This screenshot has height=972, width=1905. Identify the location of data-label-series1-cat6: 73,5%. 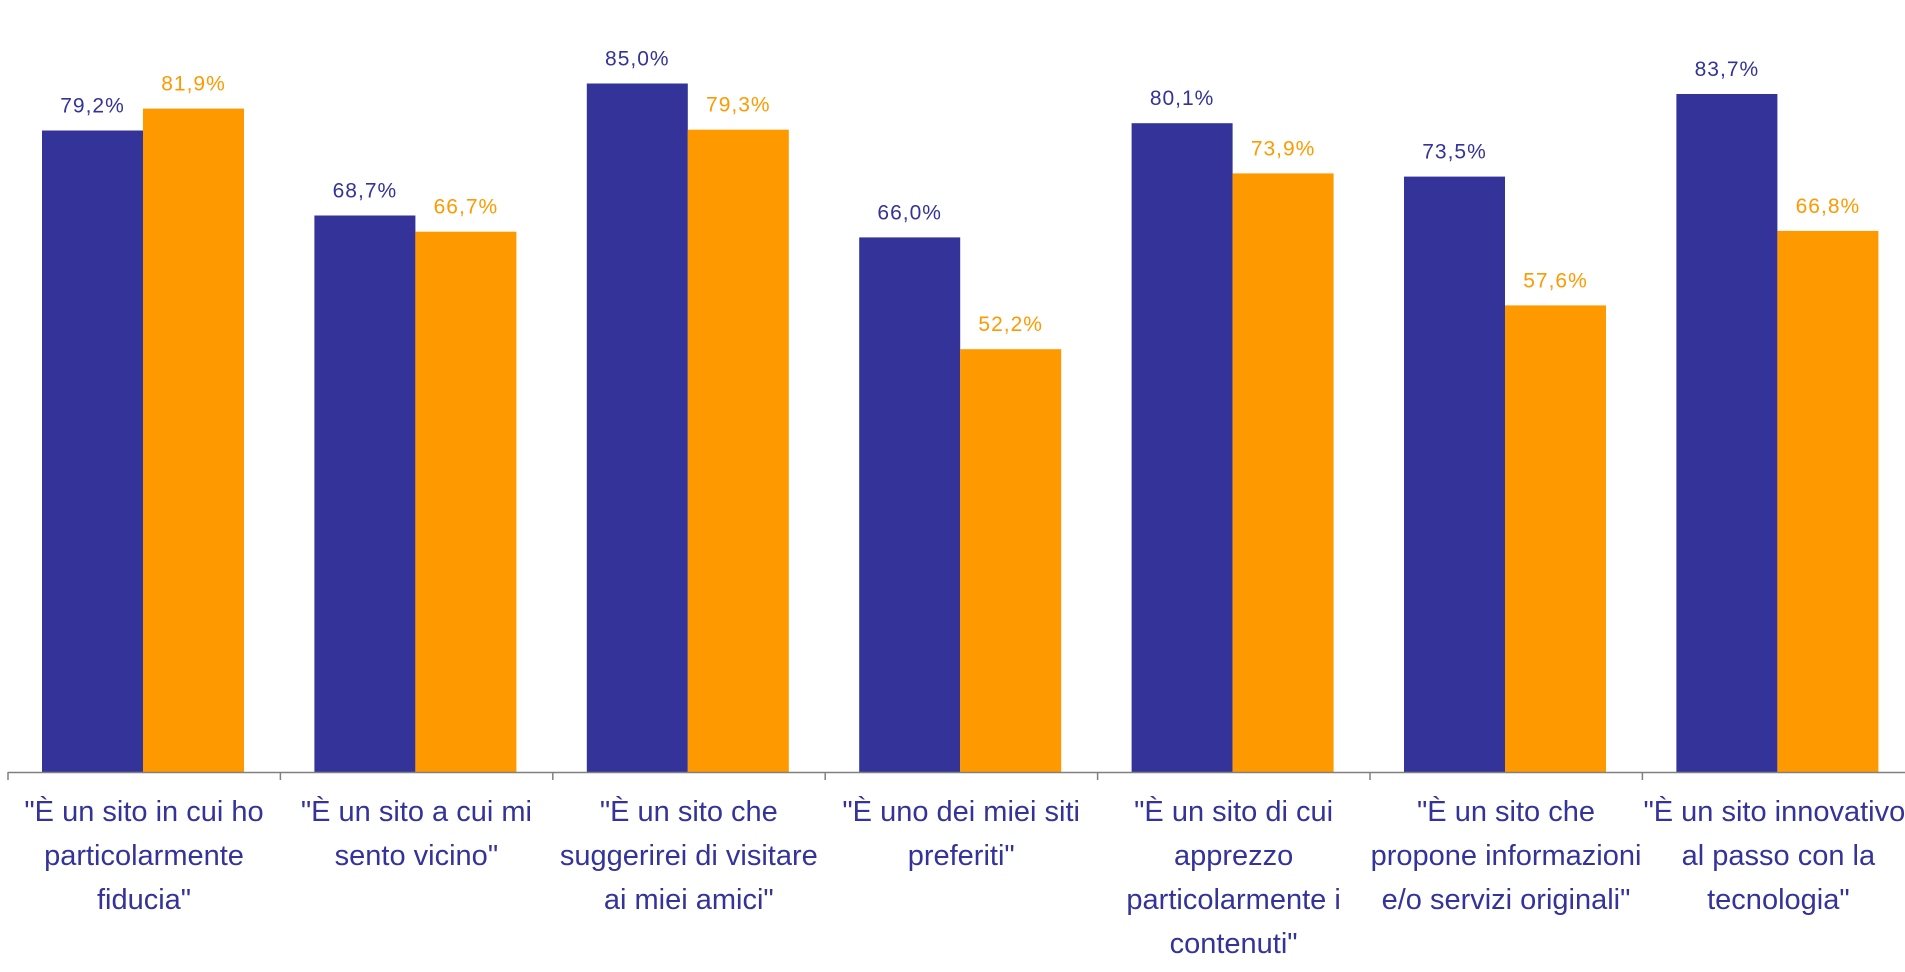
(1454, 152).